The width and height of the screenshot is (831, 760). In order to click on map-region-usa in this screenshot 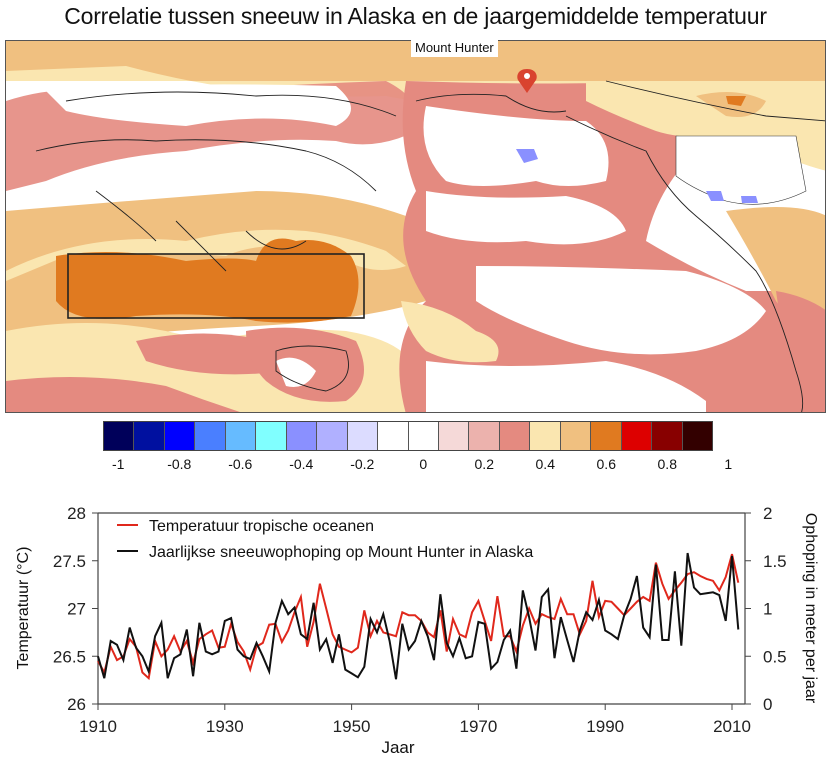, I will do `click(741, 170)`.